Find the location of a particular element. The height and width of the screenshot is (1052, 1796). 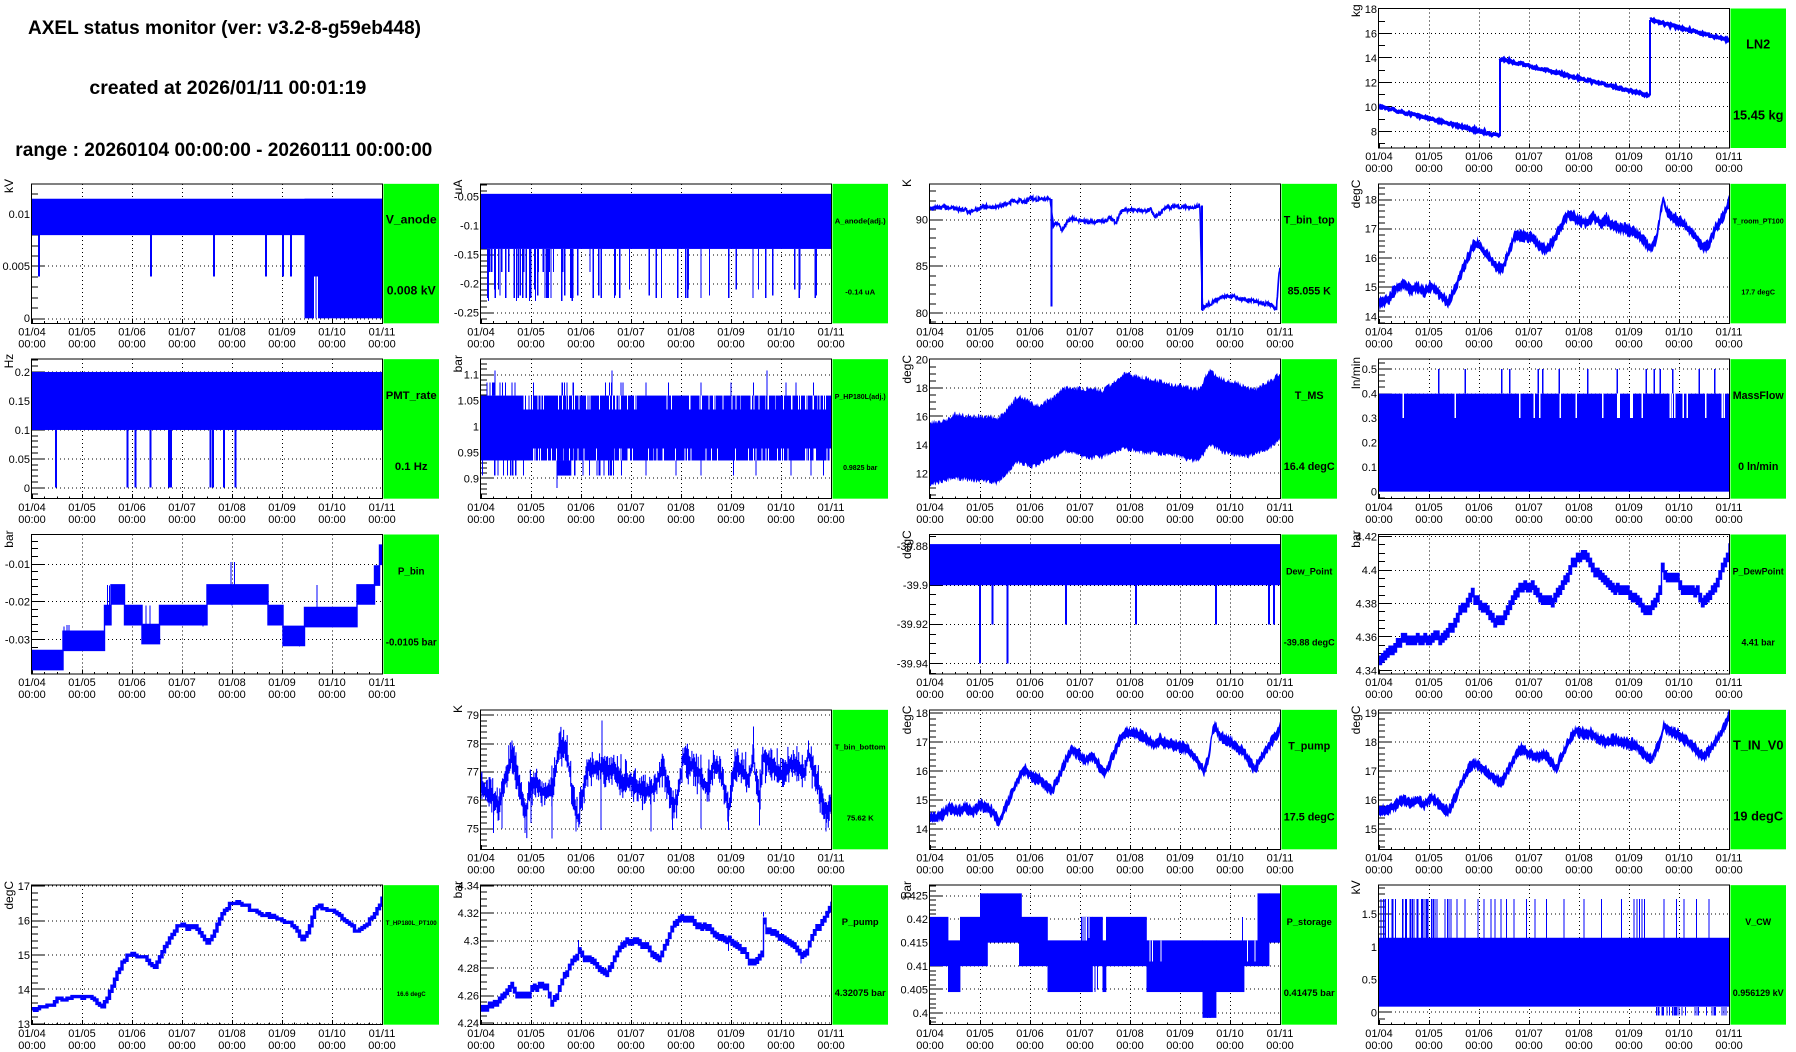

svg-text: -0.05 is located at coordinates (466, 198).